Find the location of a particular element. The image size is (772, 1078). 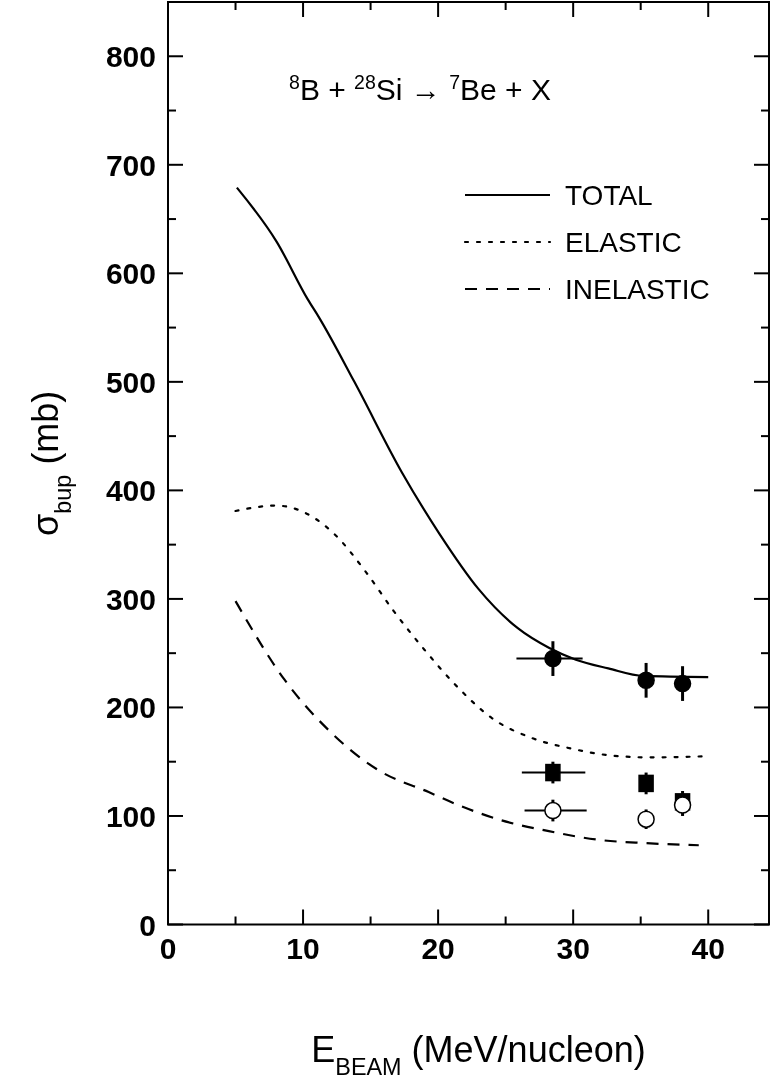

legend-label: INELASTIC is located at coordinates (637, 289).